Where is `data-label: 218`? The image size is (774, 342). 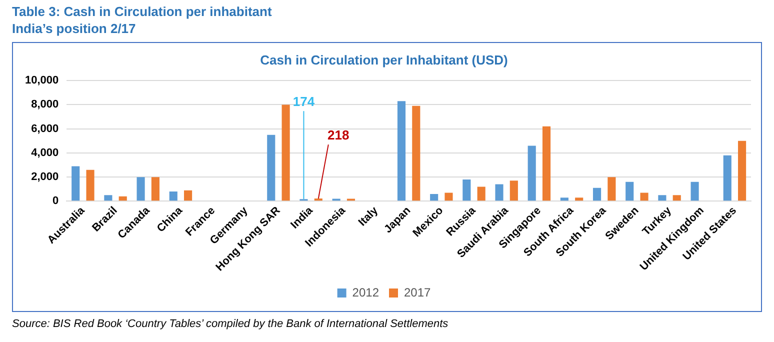
data-label: 218 is located at coordinates (339, 135).